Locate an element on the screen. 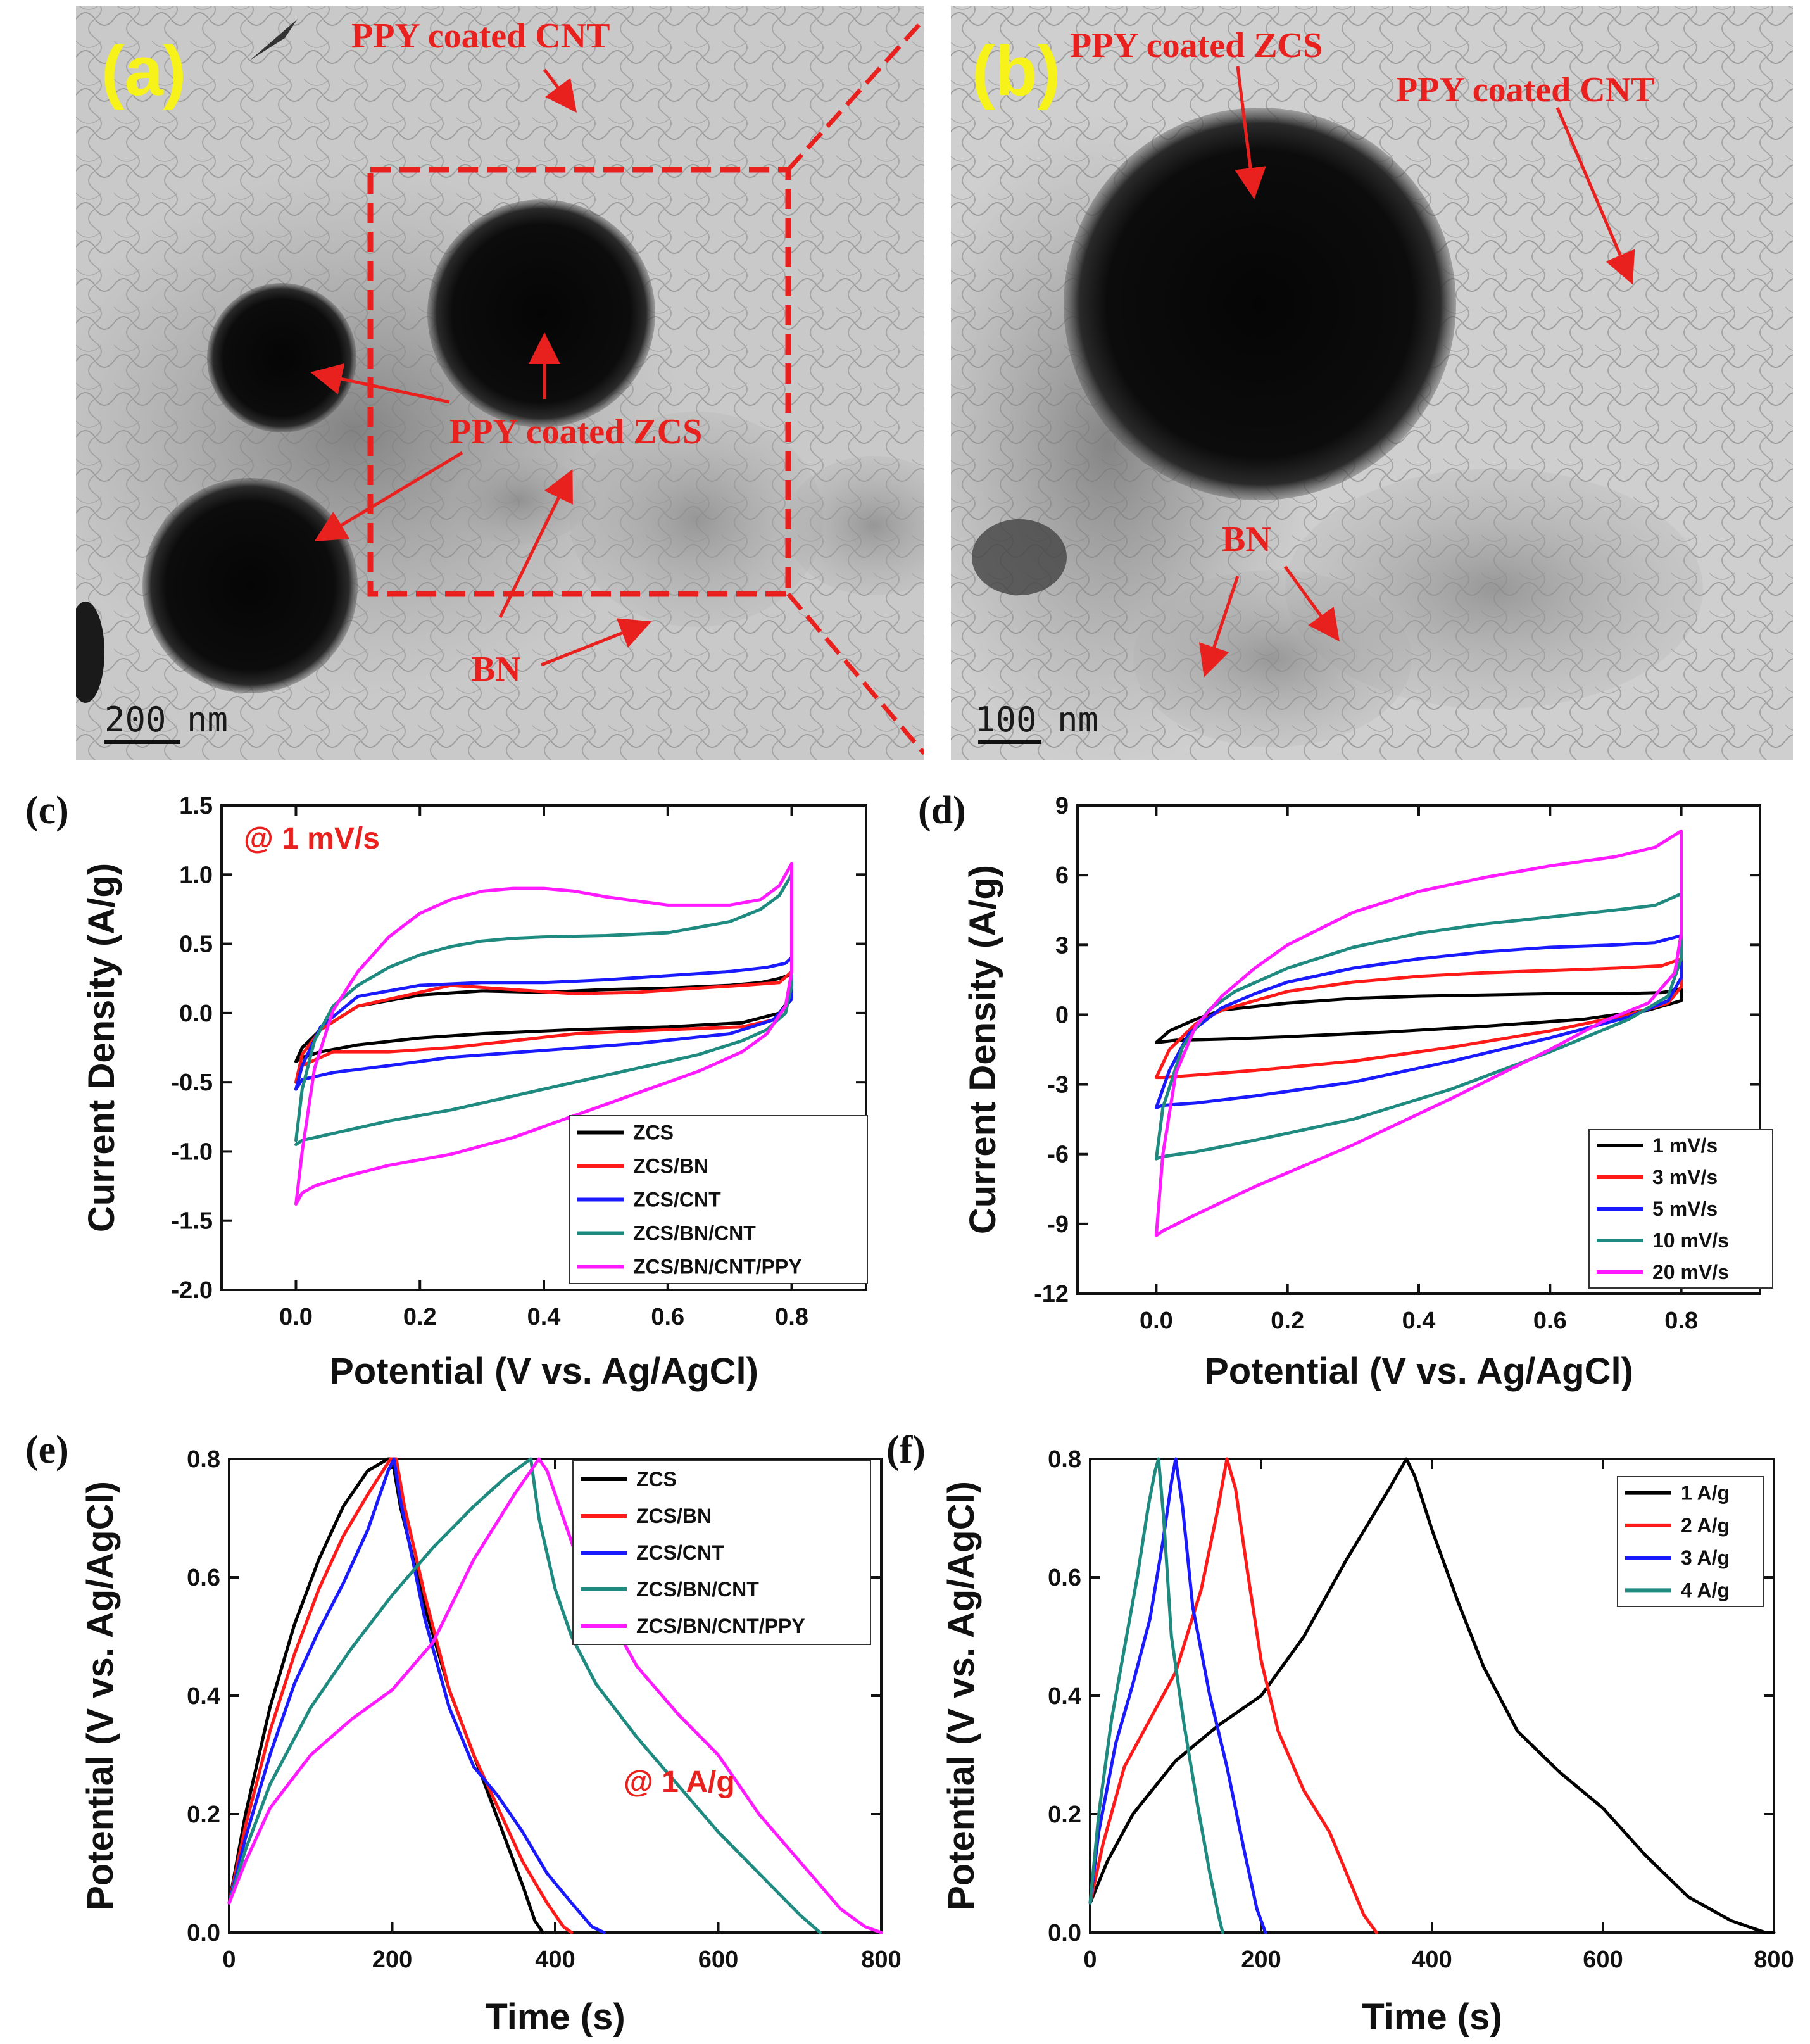 This screenshot has width=1810, height=2044. panel-letter: (e) is located at coordinates (47, 1450).